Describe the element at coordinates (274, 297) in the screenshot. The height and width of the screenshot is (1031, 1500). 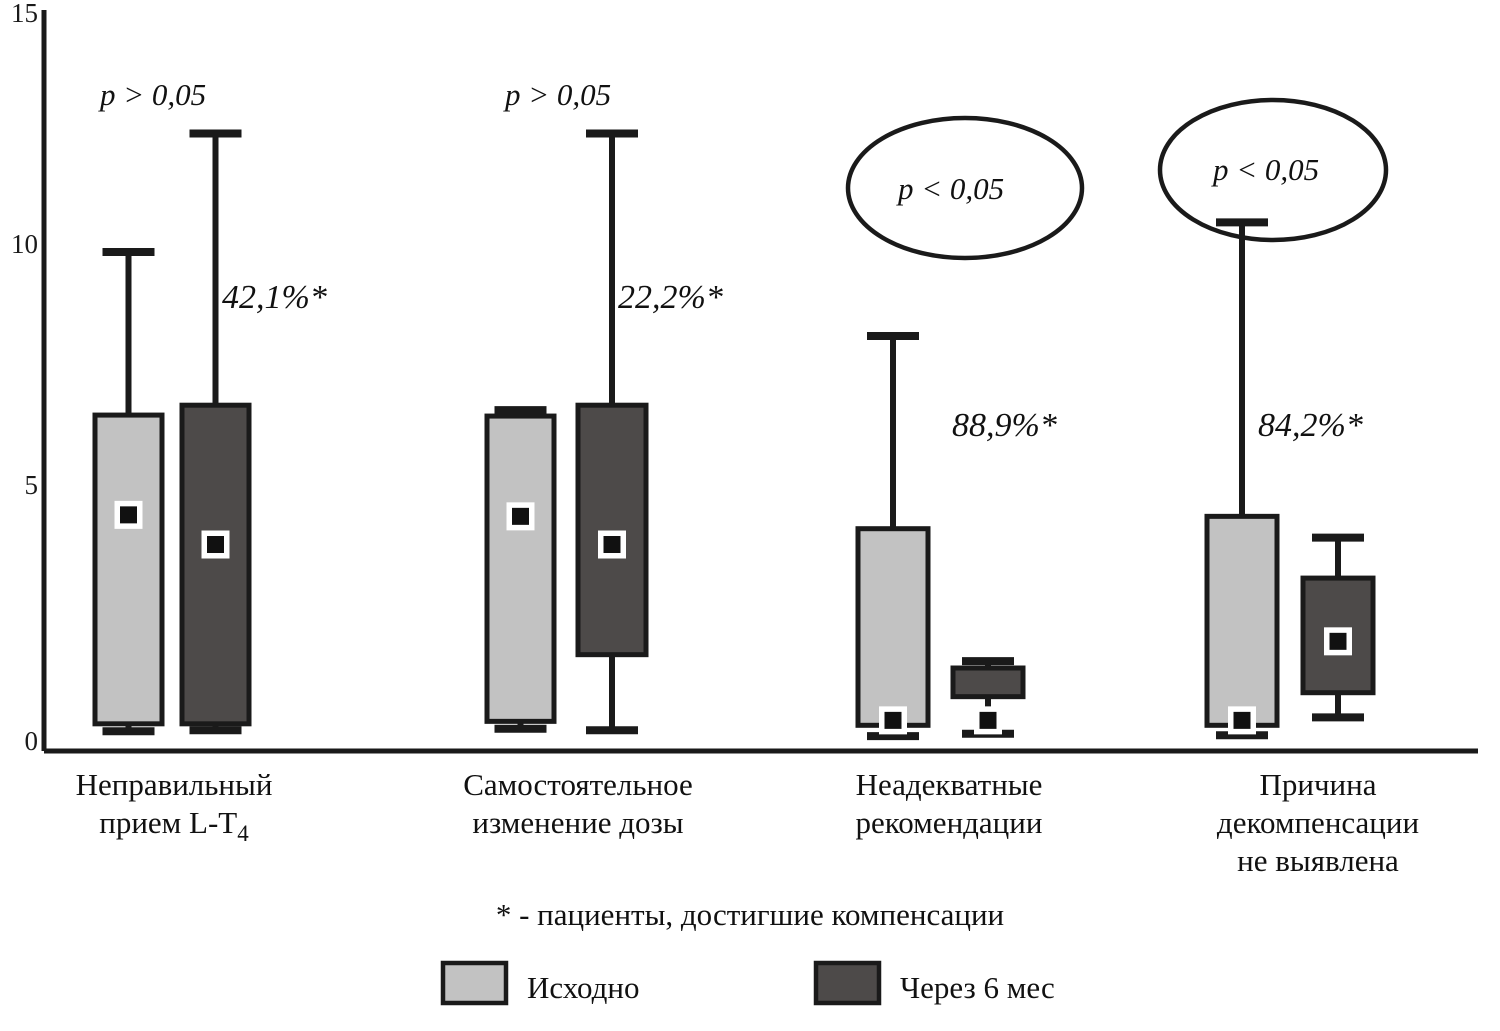
I see `percent-label-group1: 42,1%*` at that location.